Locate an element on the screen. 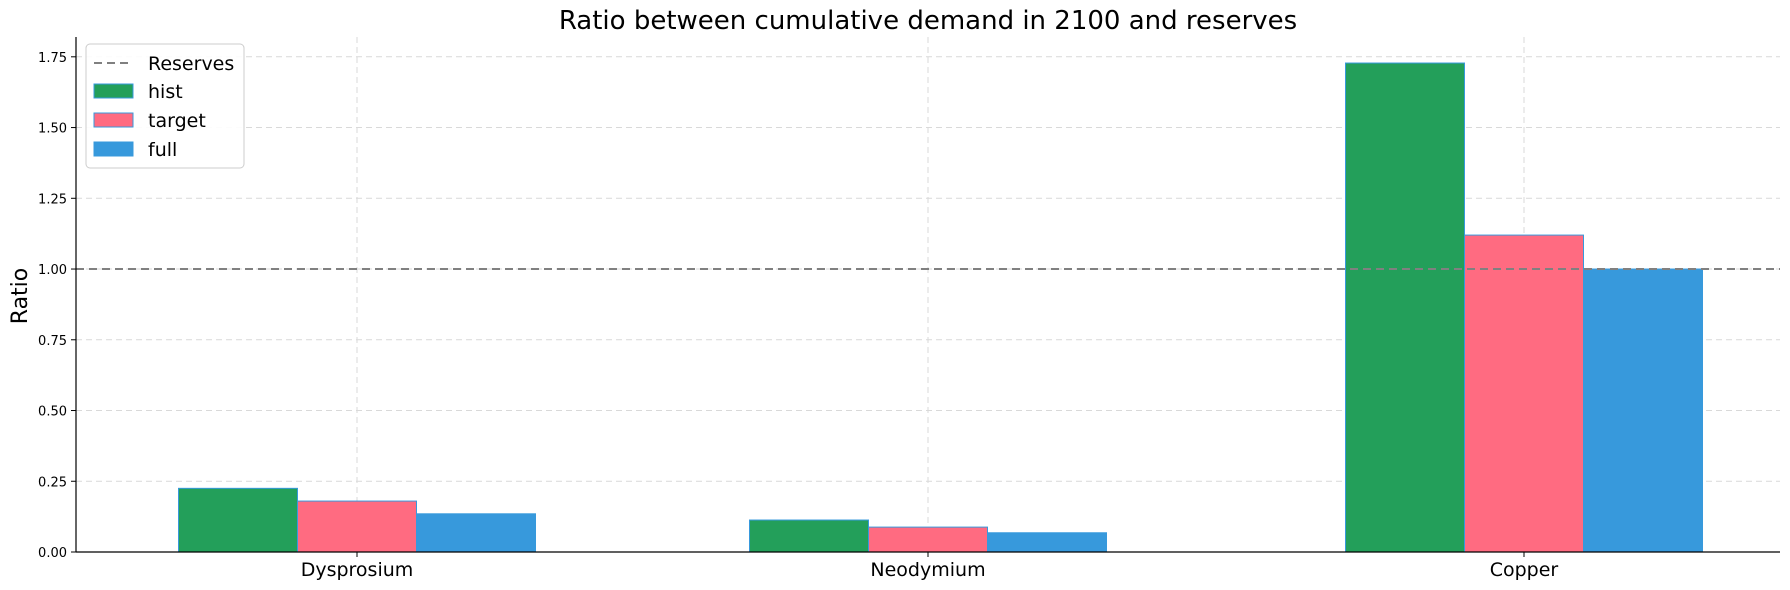  bar-full-copper is located at coordinates (1643, 410).